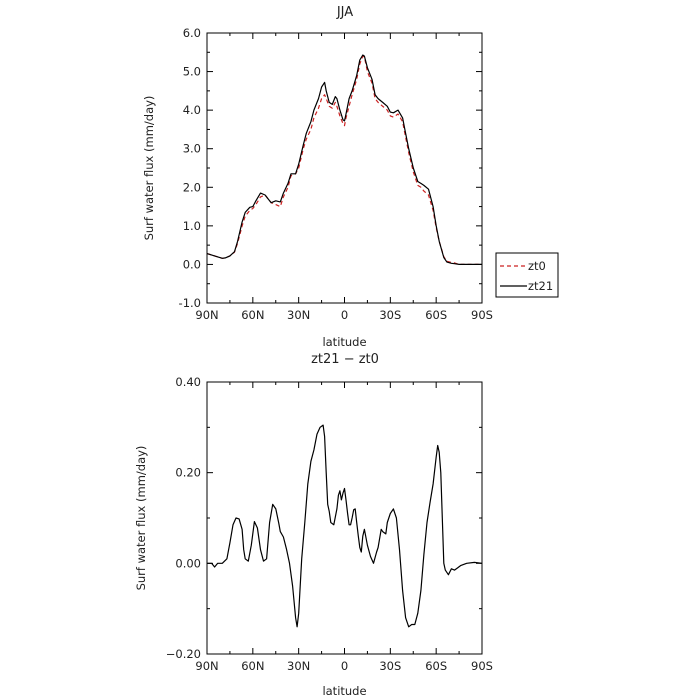 The width and height of the screenshot is (700, 700). I want to click on chart-title: zt21 − zt0, so click(345, 359).